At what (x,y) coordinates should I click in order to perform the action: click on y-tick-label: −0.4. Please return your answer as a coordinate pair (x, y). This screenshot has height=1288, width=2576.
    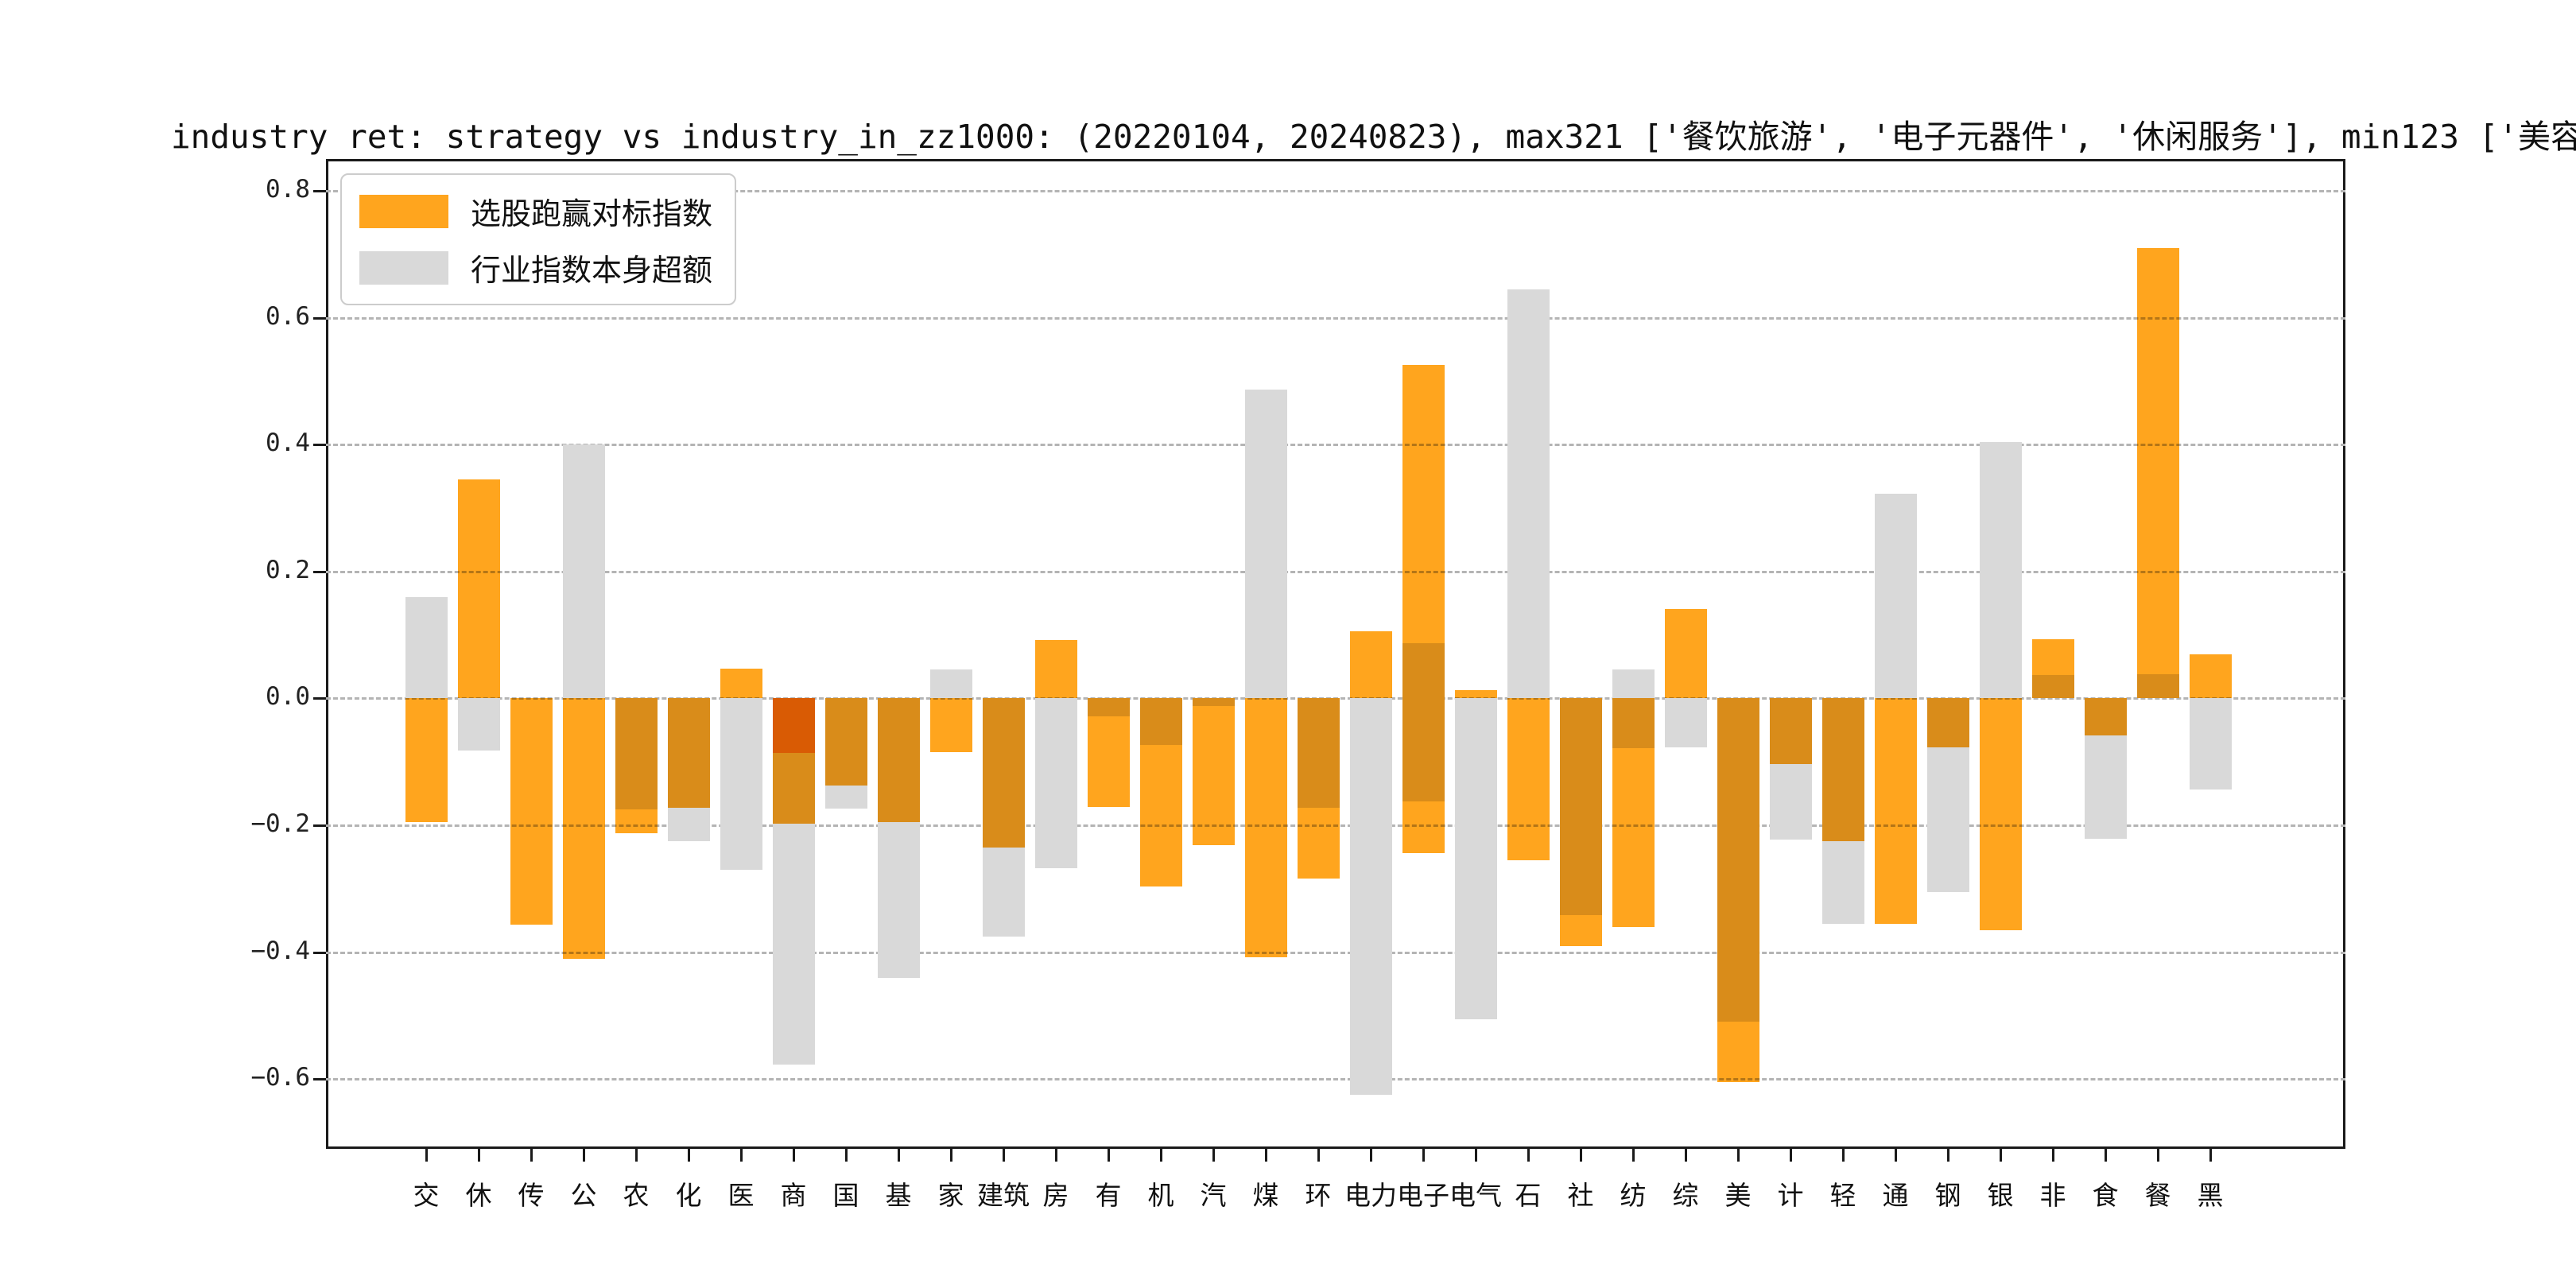
    Looking at the image, I should click on (280, 951).